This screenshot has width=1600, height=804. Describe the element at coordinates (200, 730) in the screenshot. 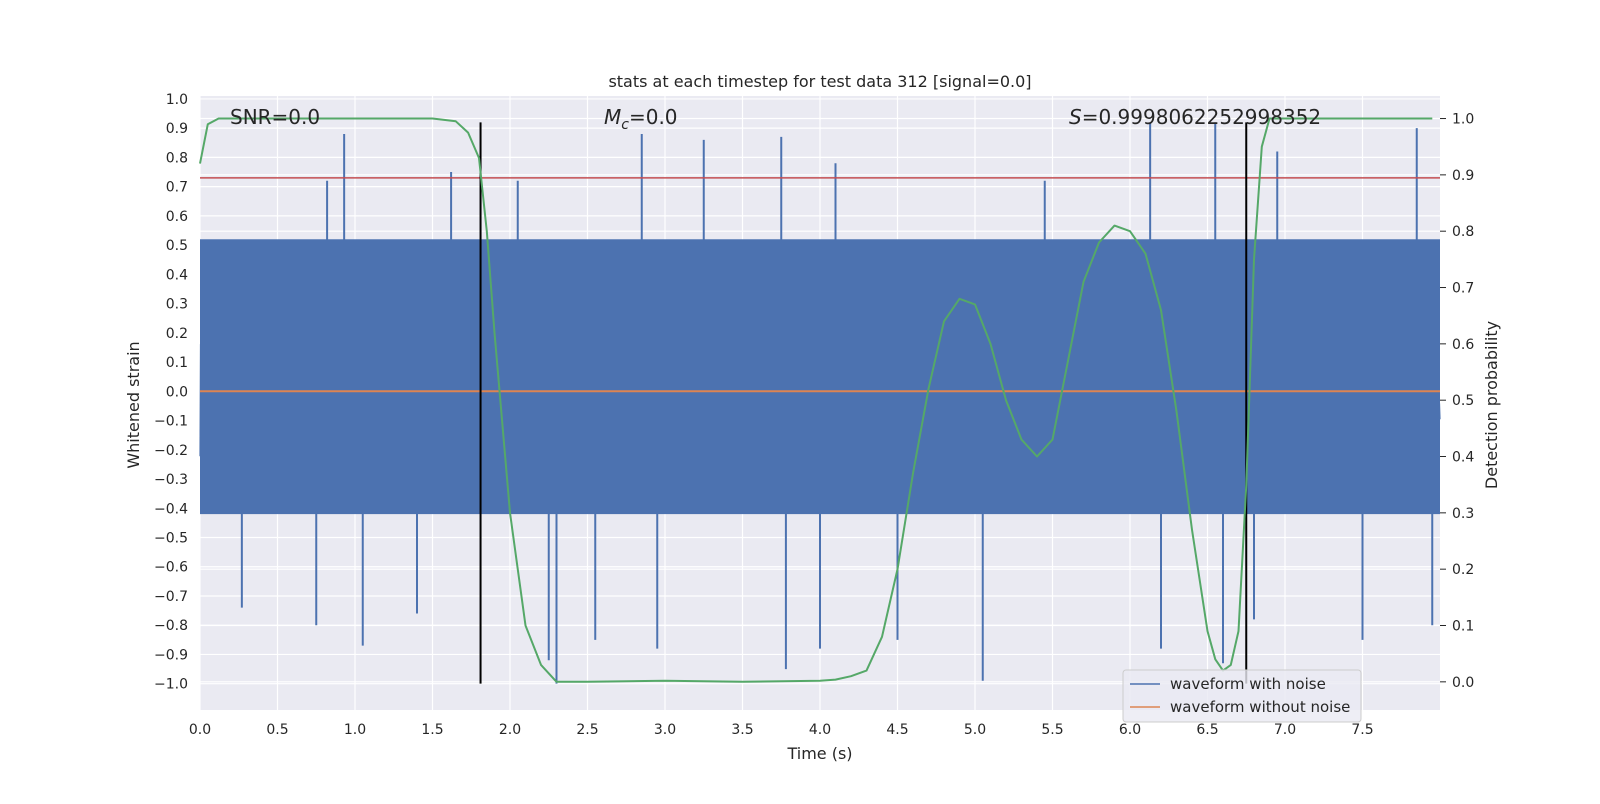

I see `x-tick-label: 0.0` at that location.